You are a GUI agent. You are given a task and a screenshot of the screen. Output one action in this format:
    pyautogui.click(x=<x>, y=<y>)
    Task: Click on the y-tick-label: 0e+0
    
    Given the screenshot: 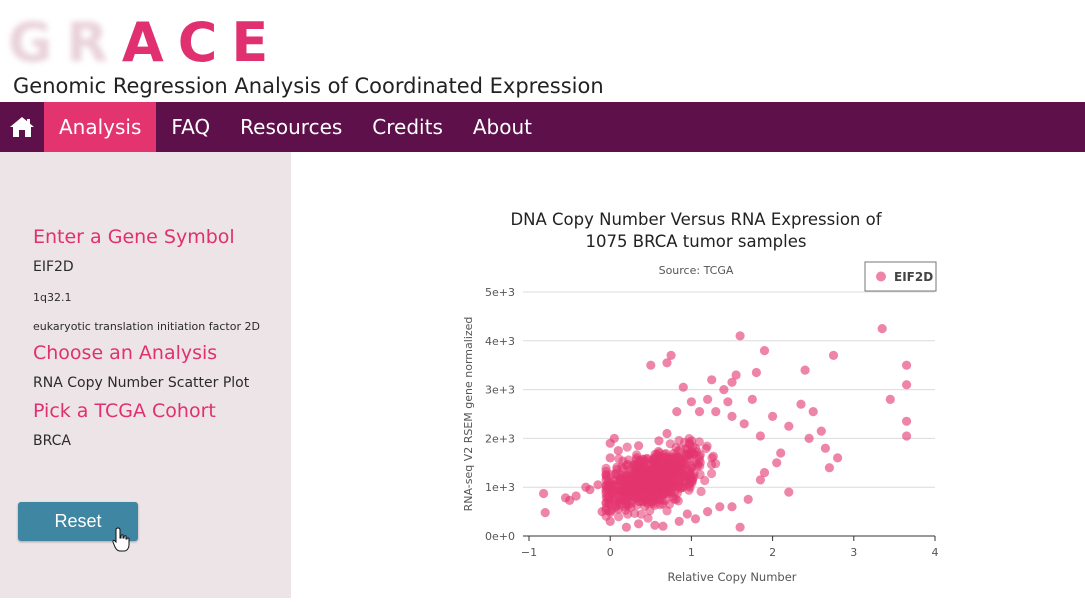 What is the action you would take?
    pyautogui.click(x=500, y=536)
    